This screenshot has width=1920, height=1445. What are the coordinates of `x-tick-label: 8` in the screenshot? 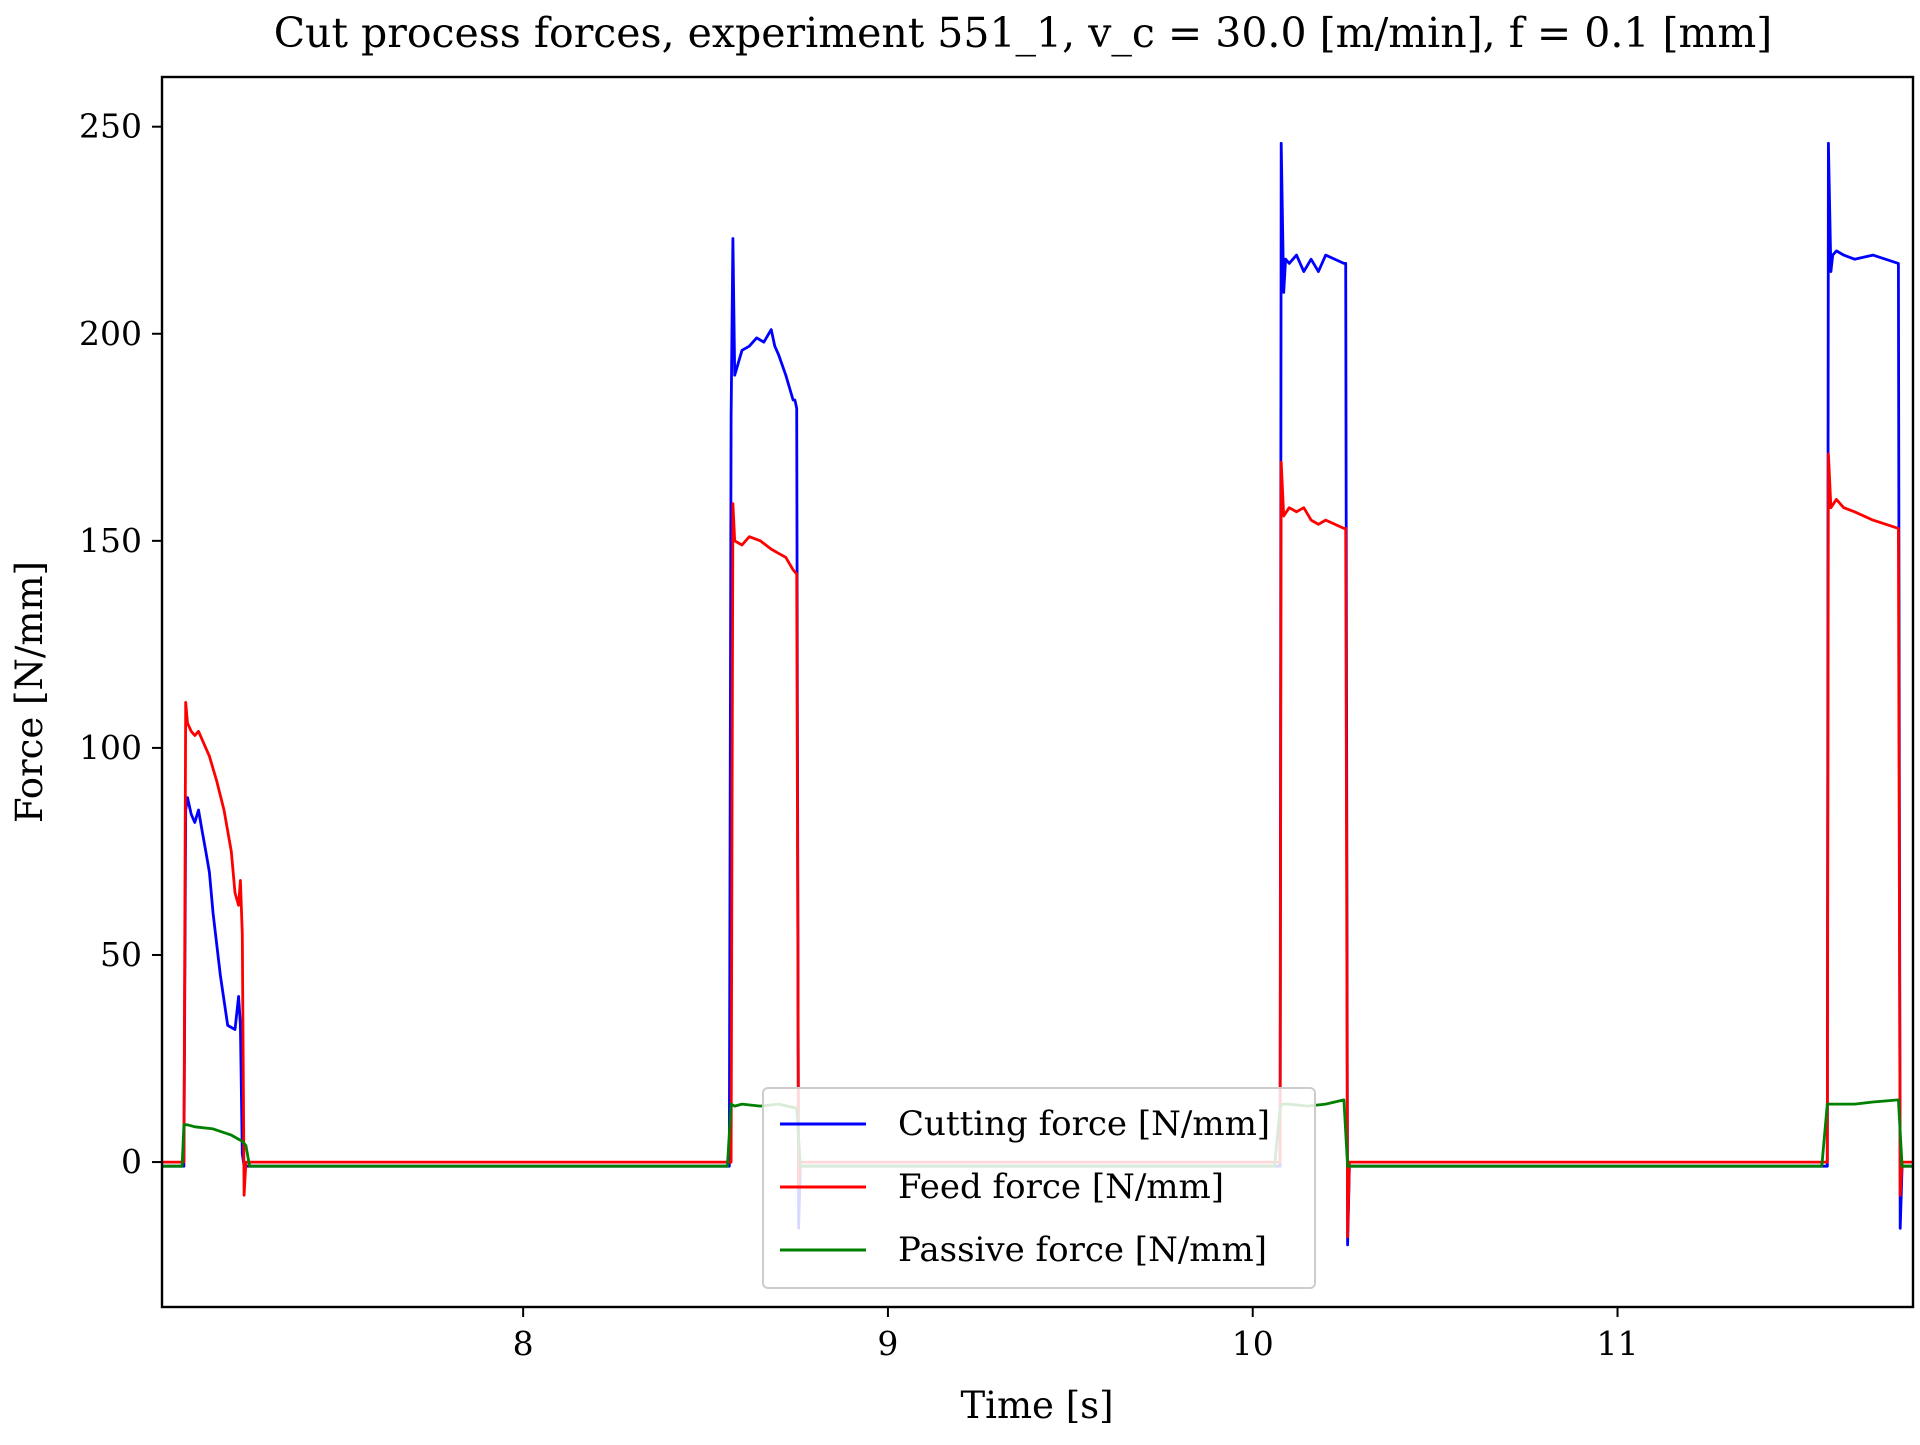 It's located at (523, 1343).